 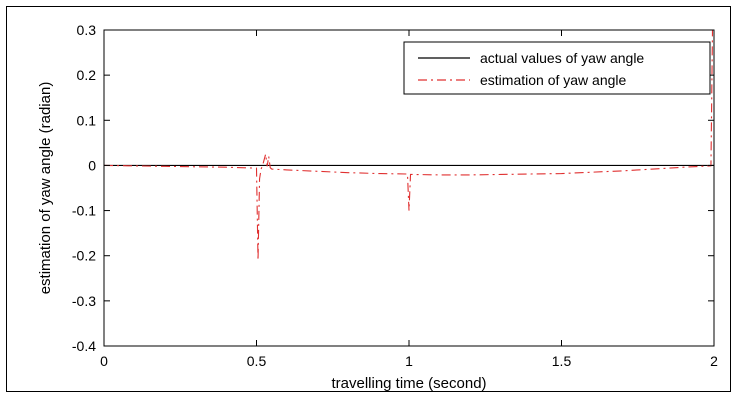 I want to click on x-tick-label: 2, so click(x=714, y=361).